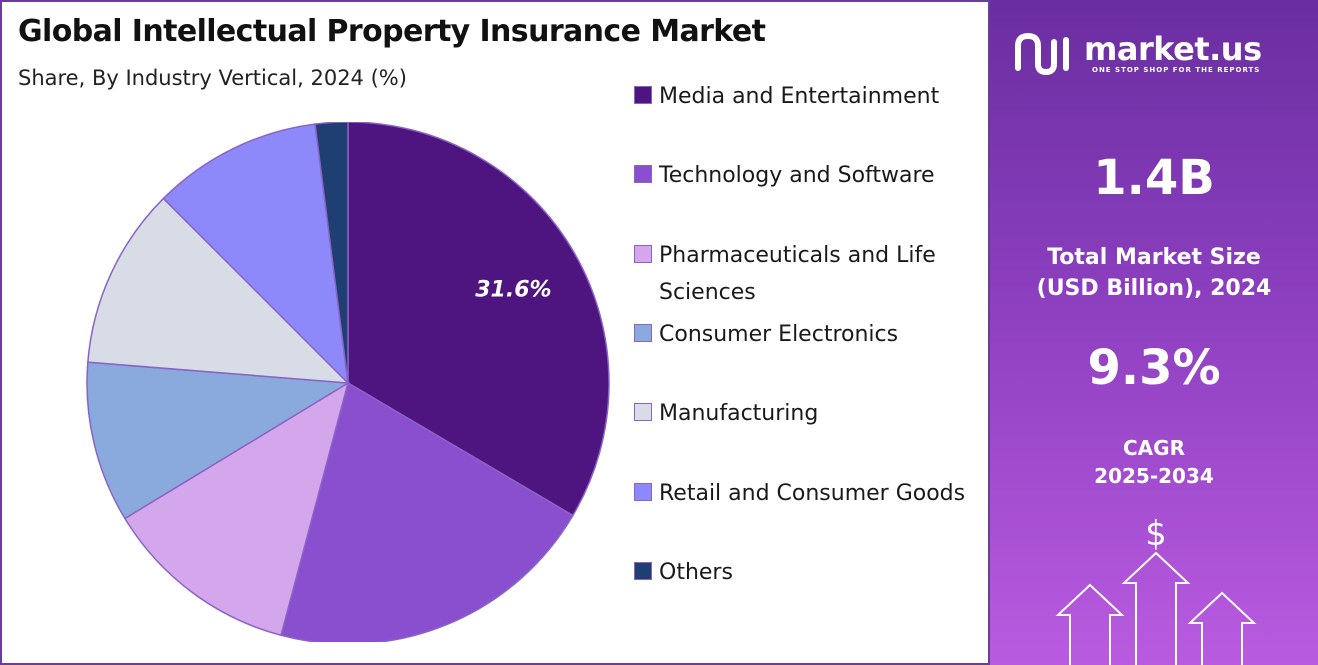 Image resolution: width=1318 pixels, height=665 pixels. What do you see at coordinates (739, 413) in the screenshot?
I see `legend-label: Manufacturing` at bounding box center [739, 413].